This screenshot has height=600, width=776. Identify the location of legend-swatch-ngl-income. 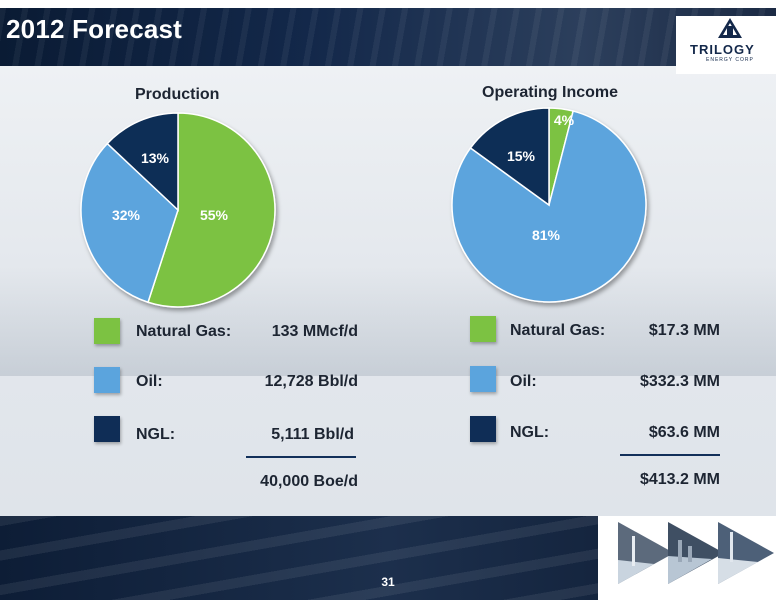
(483, 429).